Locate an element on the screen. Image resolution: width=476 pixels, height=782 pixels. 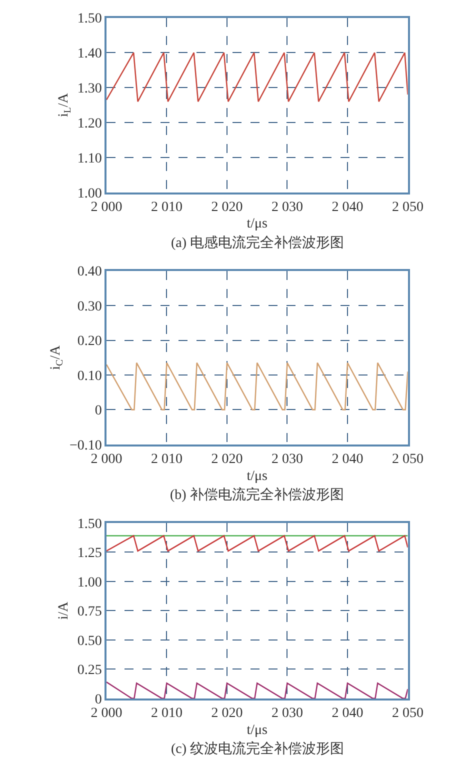
y-tick-label: −0.10 is located at coordinates (86, 446).